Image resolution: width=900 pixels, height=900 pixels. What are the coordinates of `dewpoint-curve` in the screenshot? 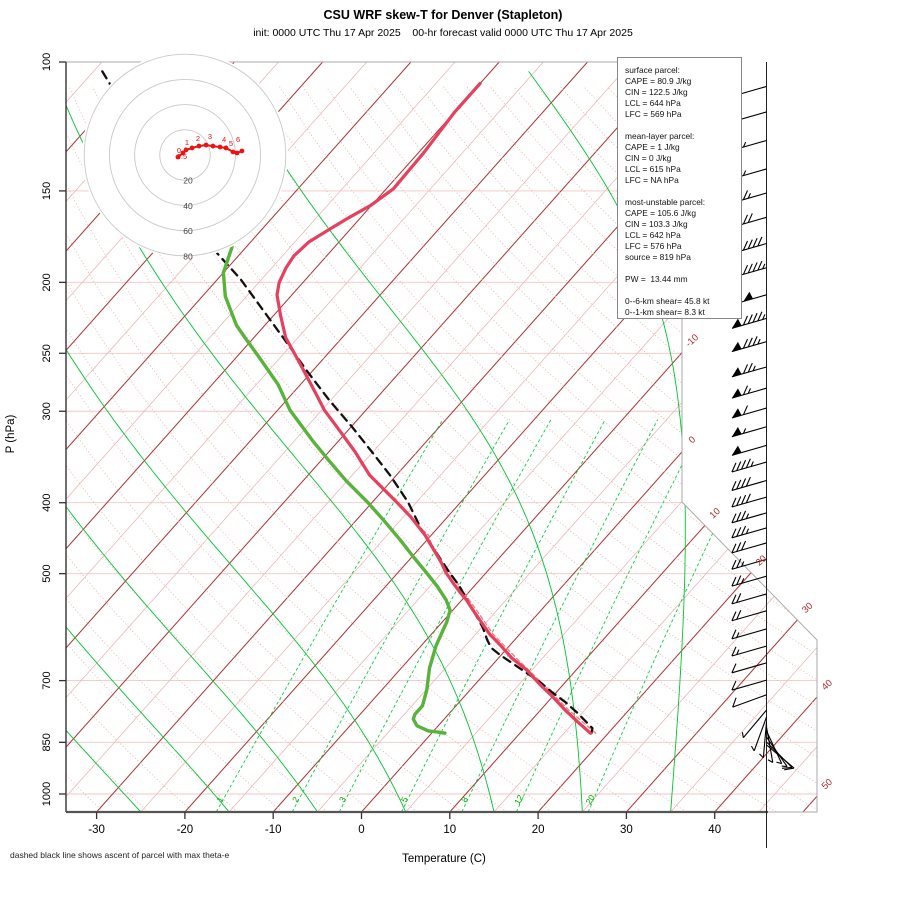 It's located at (336, 490).